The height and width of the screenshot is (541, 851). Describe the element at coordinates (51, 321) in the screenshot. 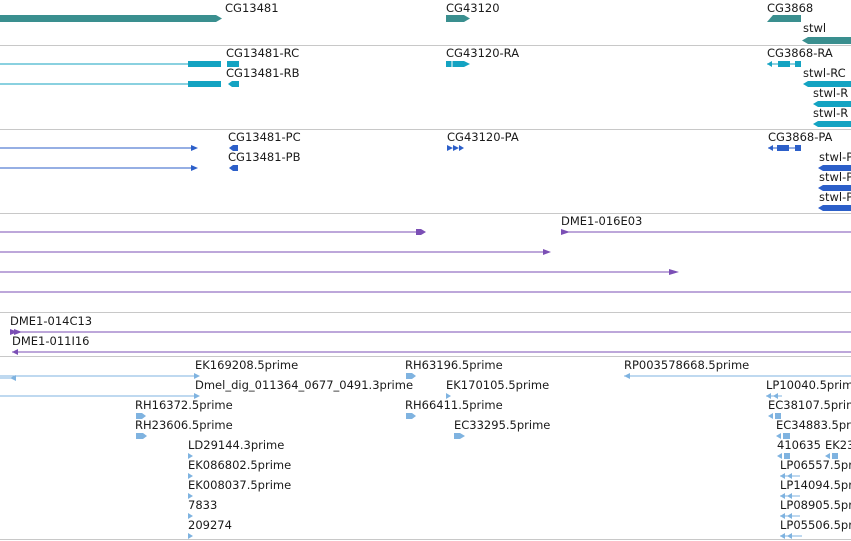

I see `clone-label: DME1-014C13` at that location.